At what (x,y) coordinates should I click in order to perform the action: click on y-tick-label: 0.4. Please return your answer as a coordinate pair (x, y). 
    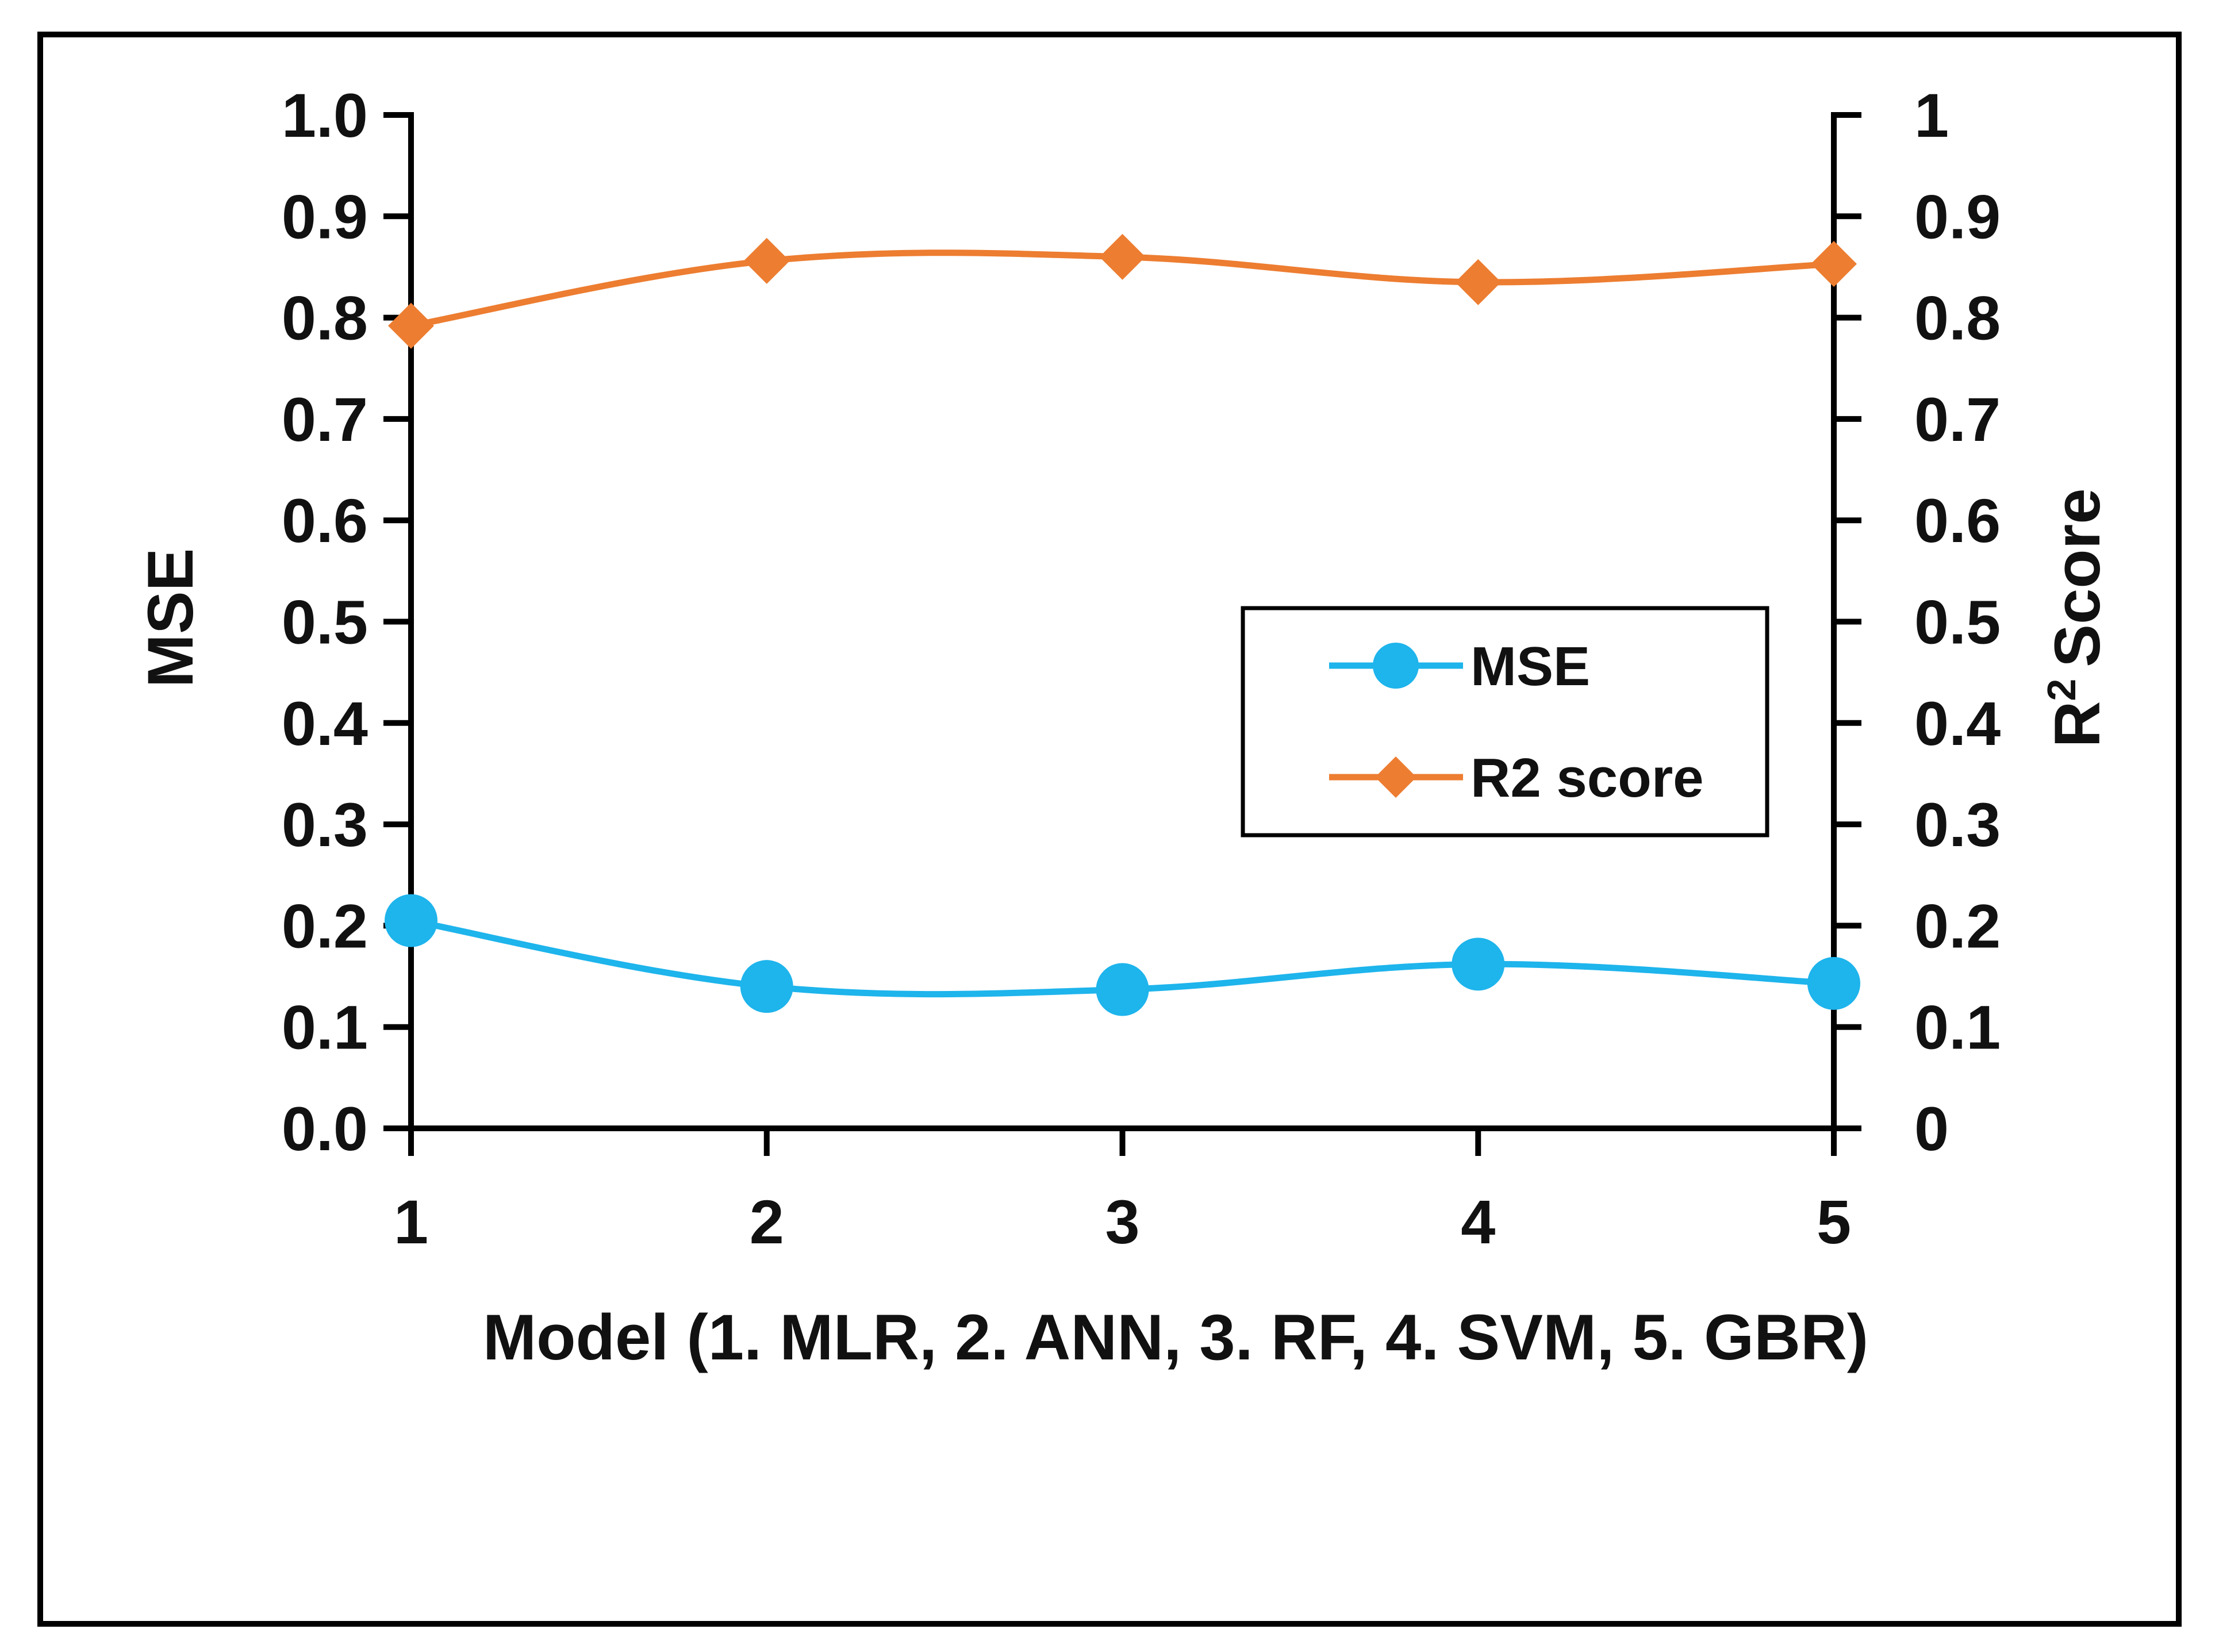
    Looking at the image, I should click on (325, 723).